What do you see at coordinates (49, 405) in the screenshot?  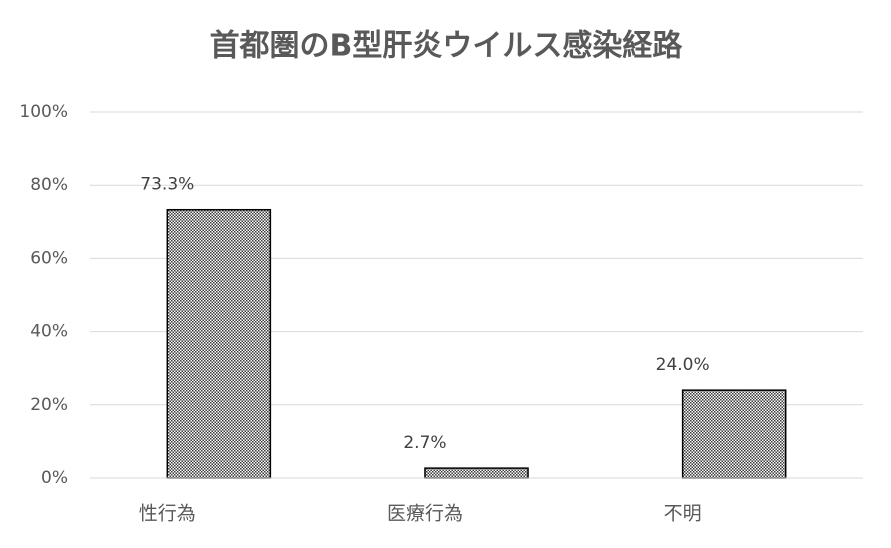 I see `y-tick-label: 20%` at bounding box center [49, 405].